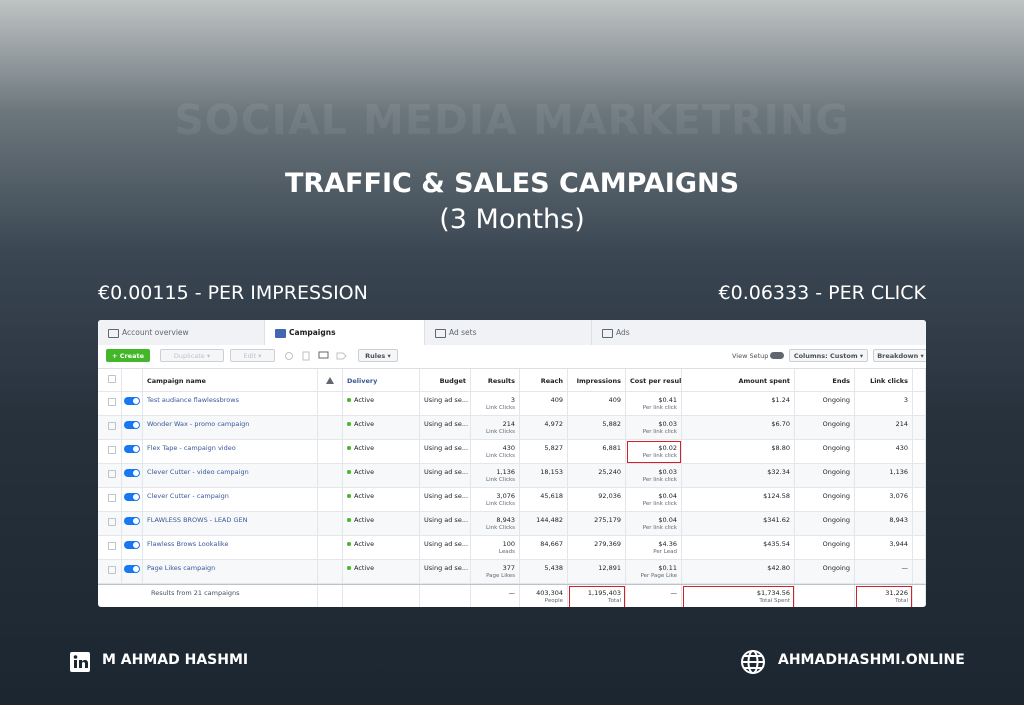  What do you see at coordinates (884, 524) in the screenshot?
I see `cell: 8,943` at bounding box center [884, 524].